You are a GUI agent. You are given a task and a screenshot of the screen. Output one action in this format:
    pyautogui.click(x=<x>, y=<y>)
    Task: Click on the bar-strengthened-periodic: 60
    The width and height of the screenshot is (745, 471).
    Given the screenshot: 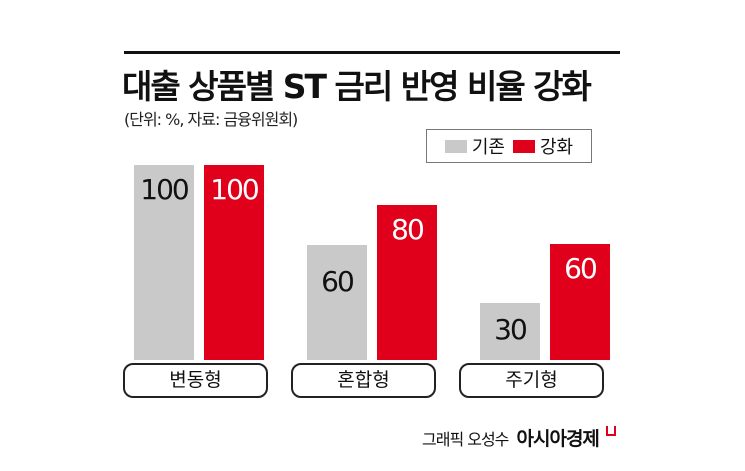 What is the action you would take?
    pyautogui.click(x=580, y=302)
    